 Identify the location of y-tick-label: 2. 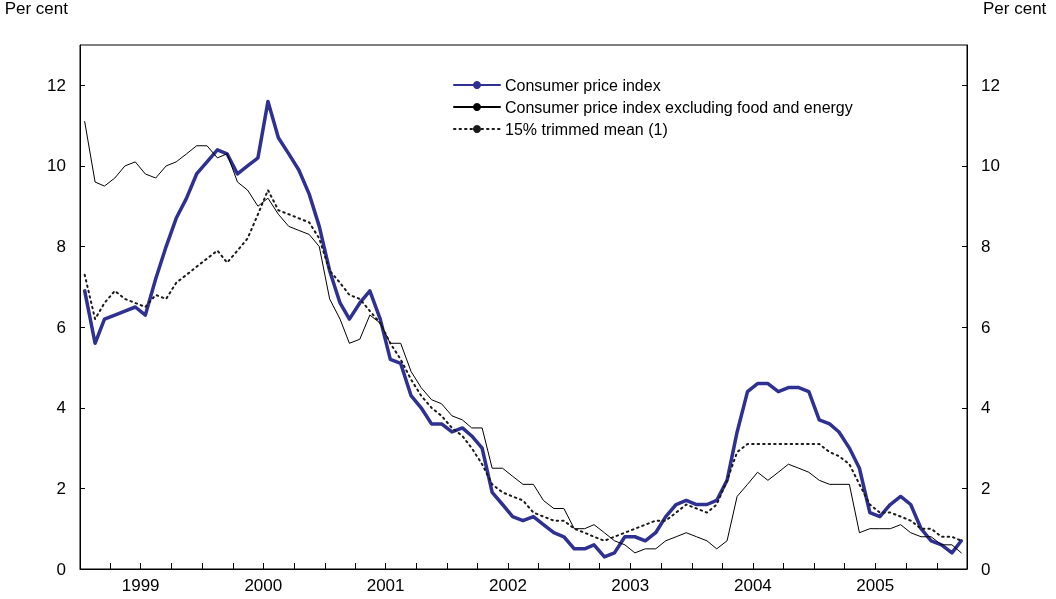
(61, 488).